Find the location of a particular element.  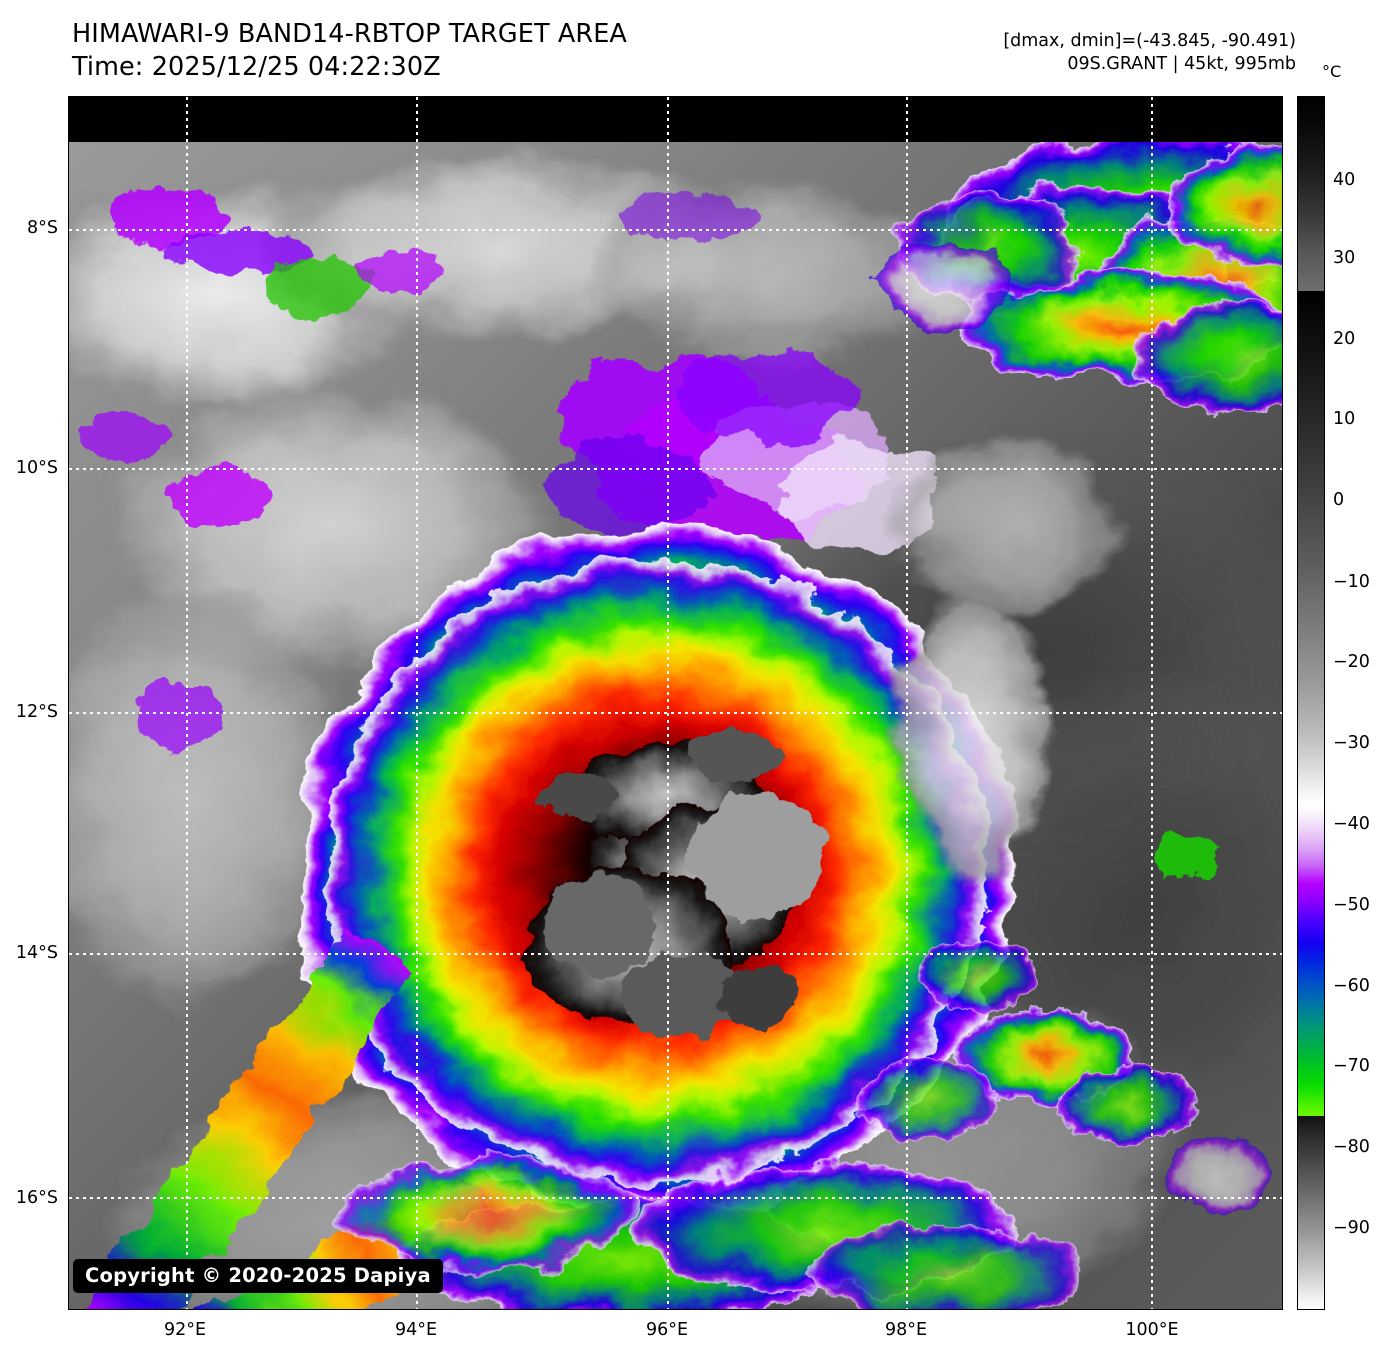

colorbar-tick-30: 30 is located at coordinates (1344, 258).